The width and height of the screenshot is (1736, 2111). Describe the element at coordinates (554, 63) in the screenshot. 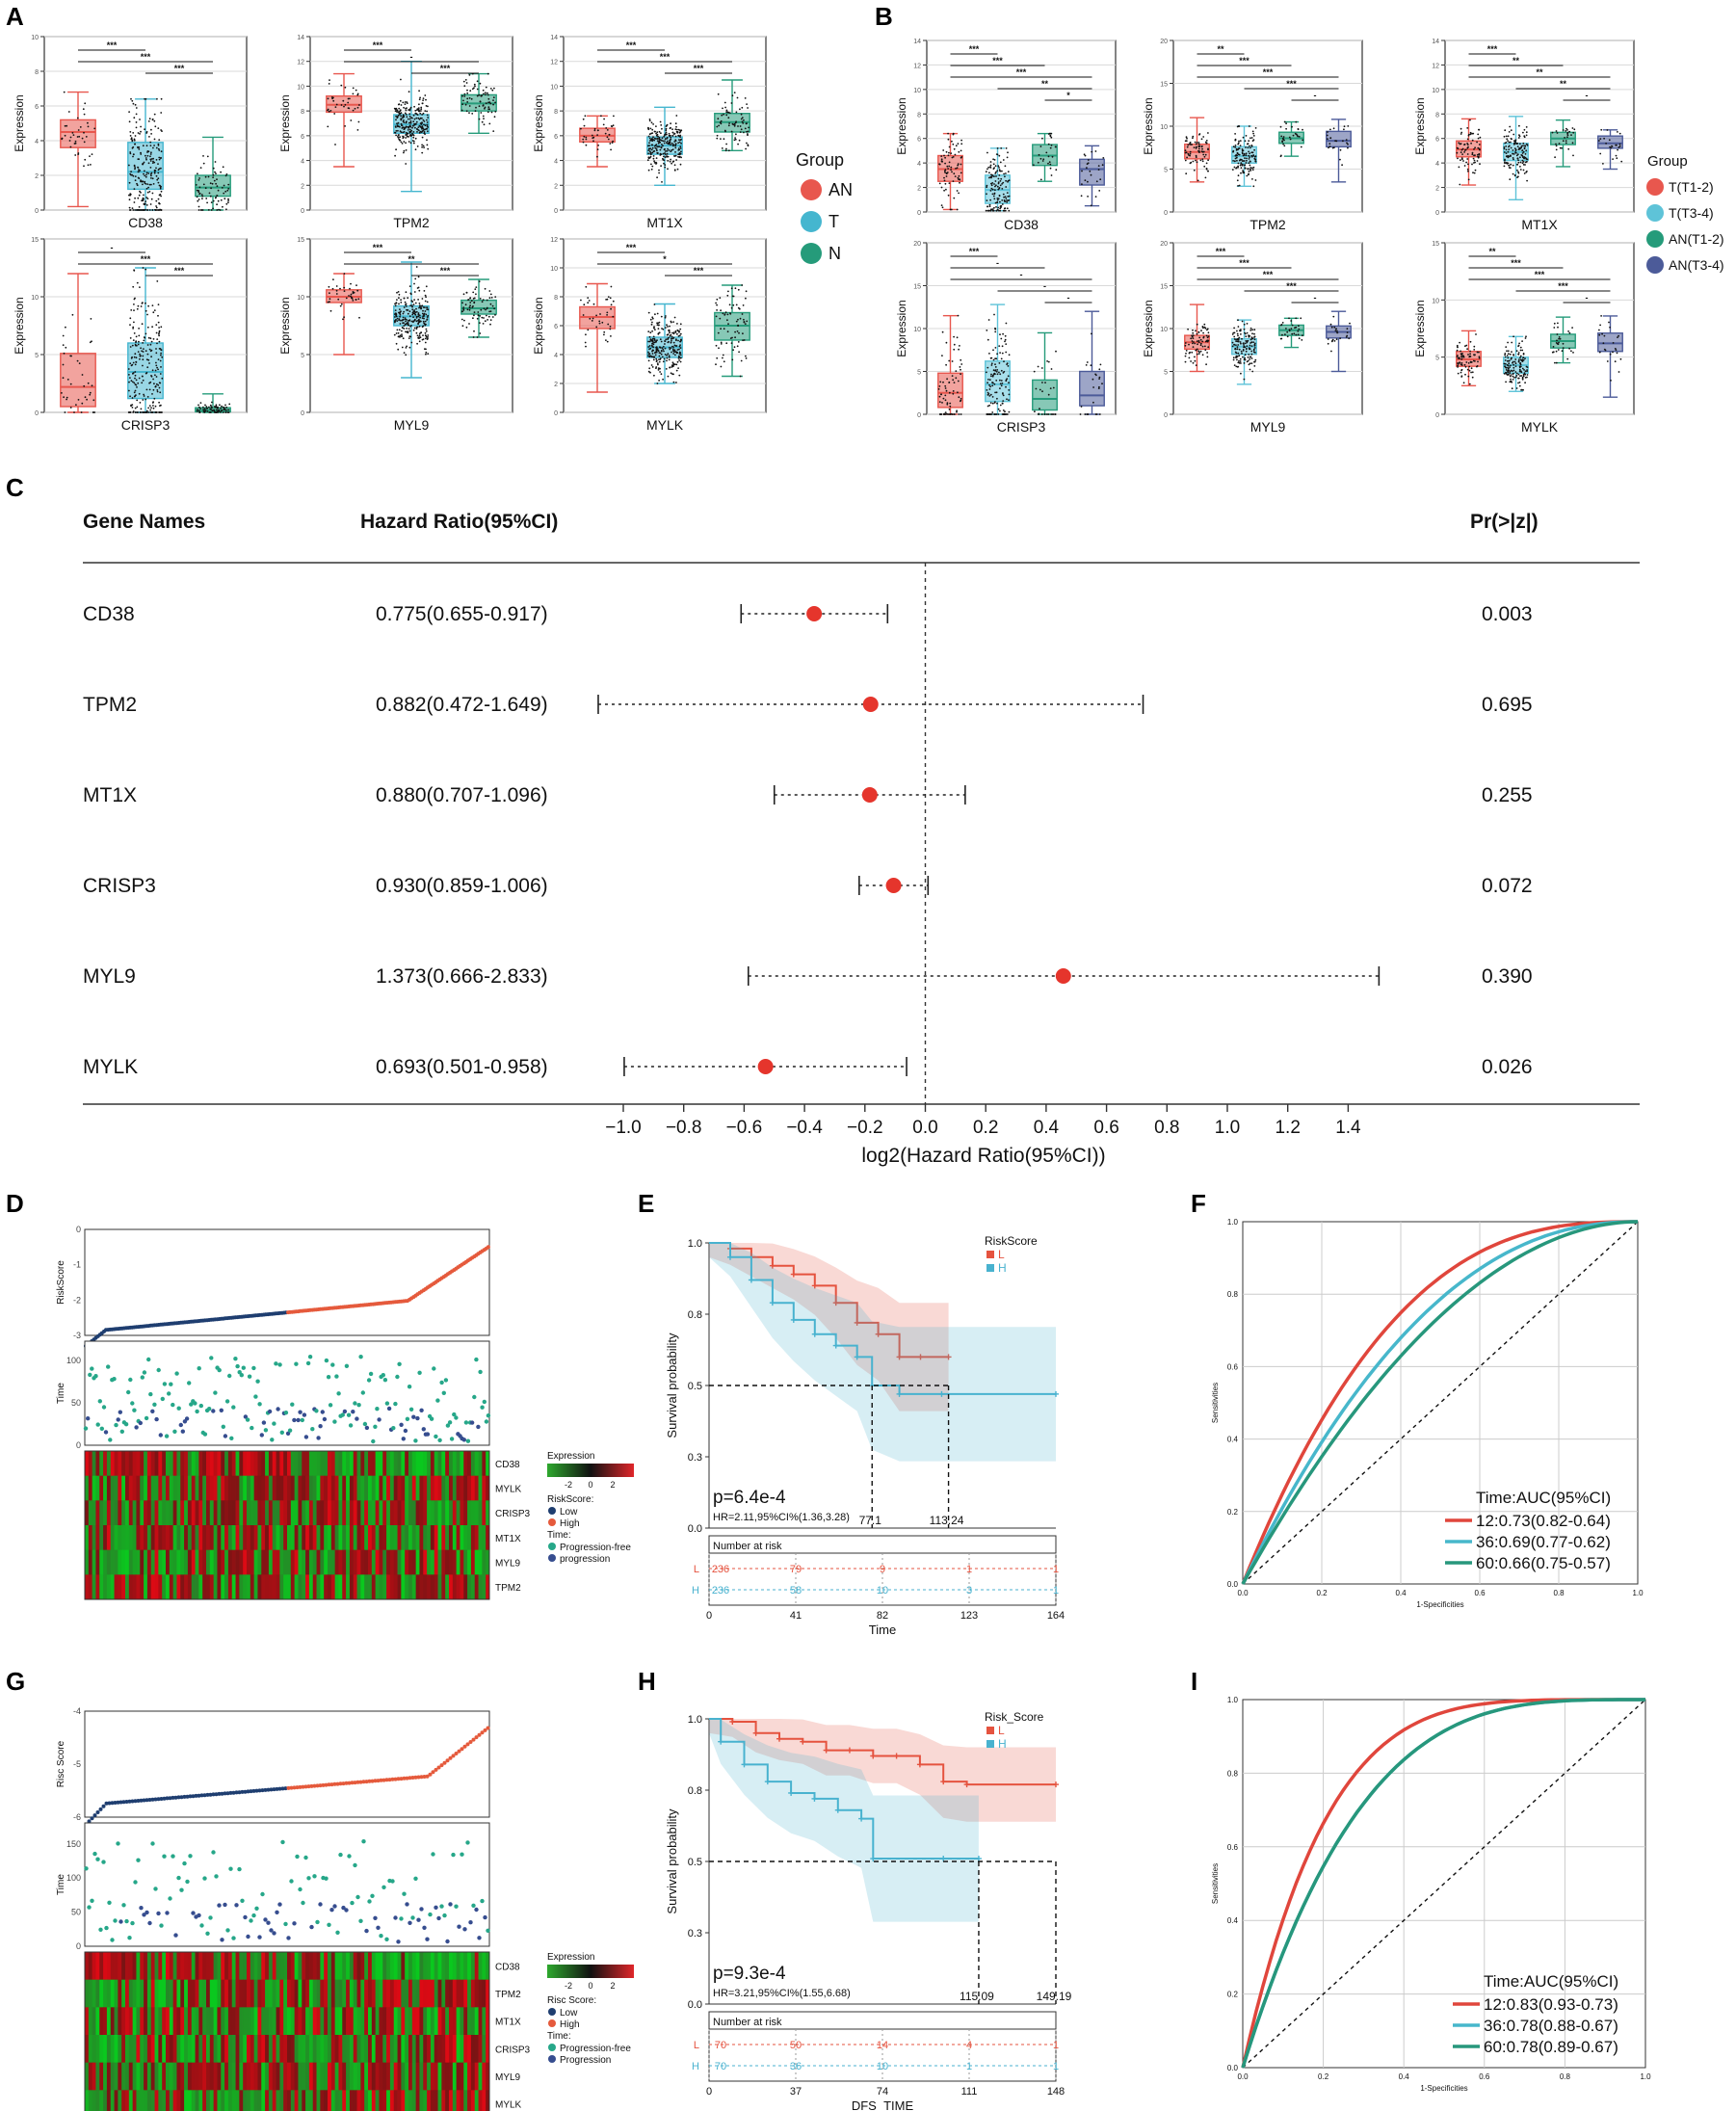

I see `y-tick-label: 12` at that location.